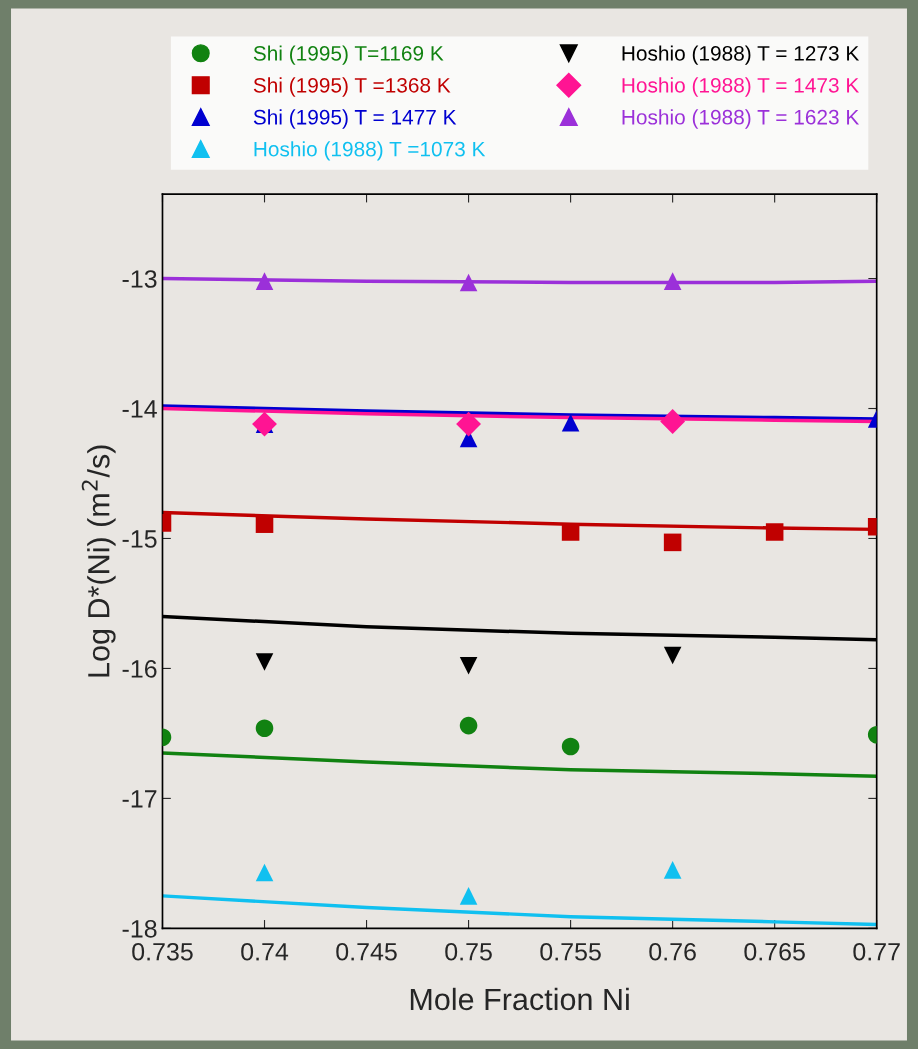 This screenshot has width=918, height=1049. Describe the element at coordinates (370, 151) in the screenshot. I see `legend-label: Hoshio (1988) T =1073 K` at that location.